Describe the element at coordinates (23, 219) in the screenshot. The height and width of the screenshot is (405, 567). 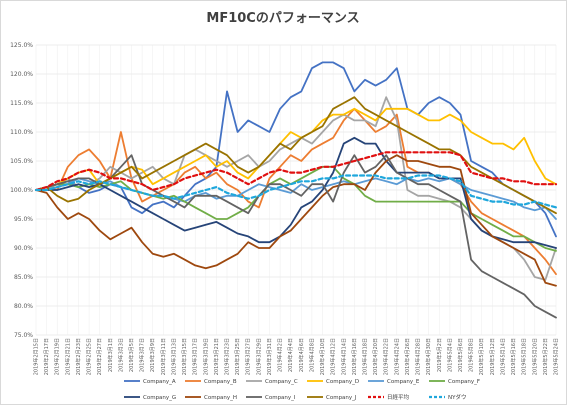
I see `y-tick-label: 95.0%` at that location.